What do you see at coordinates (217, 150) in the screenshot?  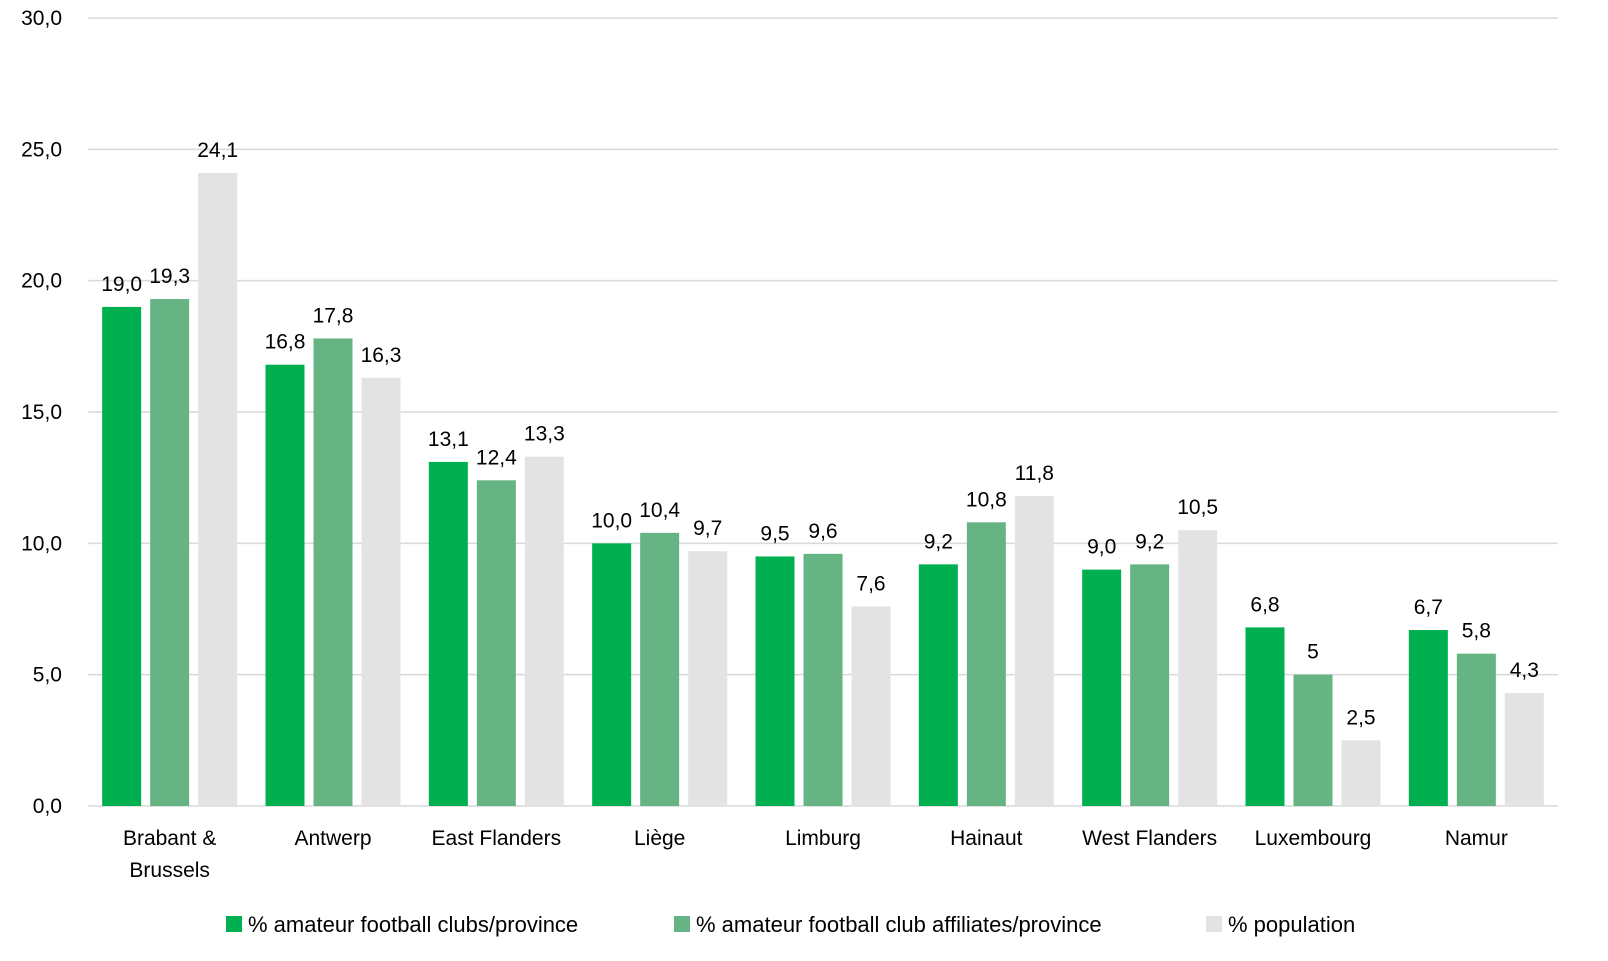 I see `data-label: 24,1` at bounding box center [217, 150].